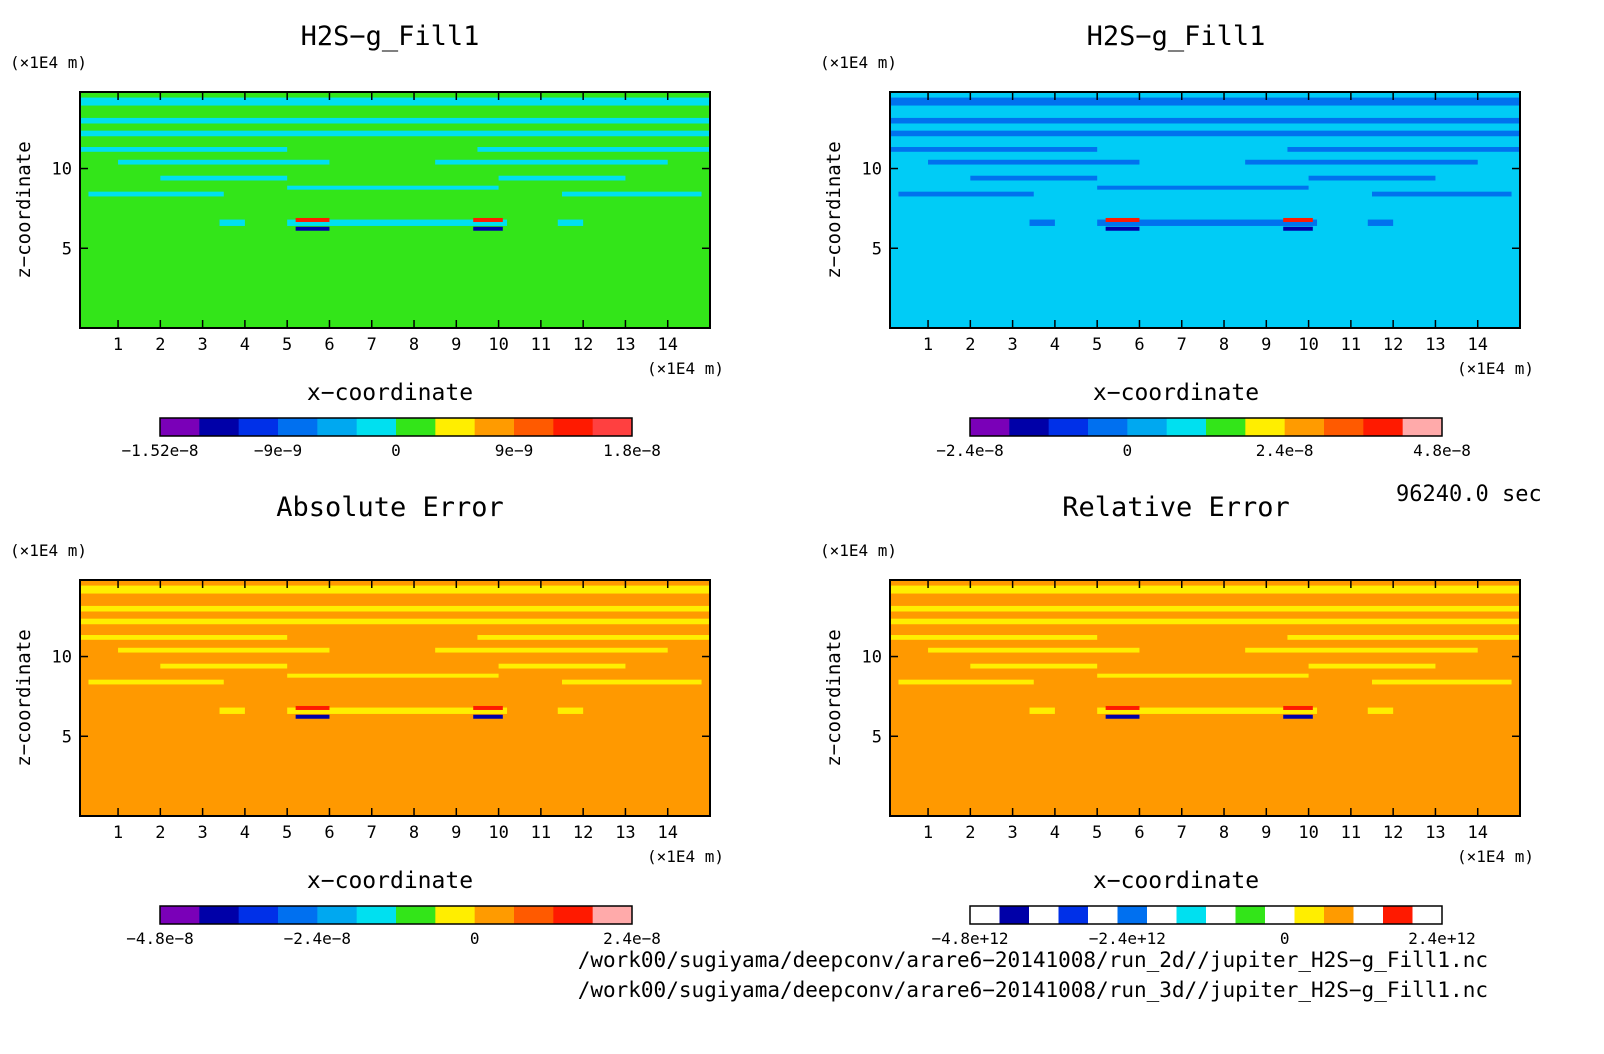  Describe the element at coordinates (1308, 833) in the screenshot. I see `x-tick-label: 10` at that location.